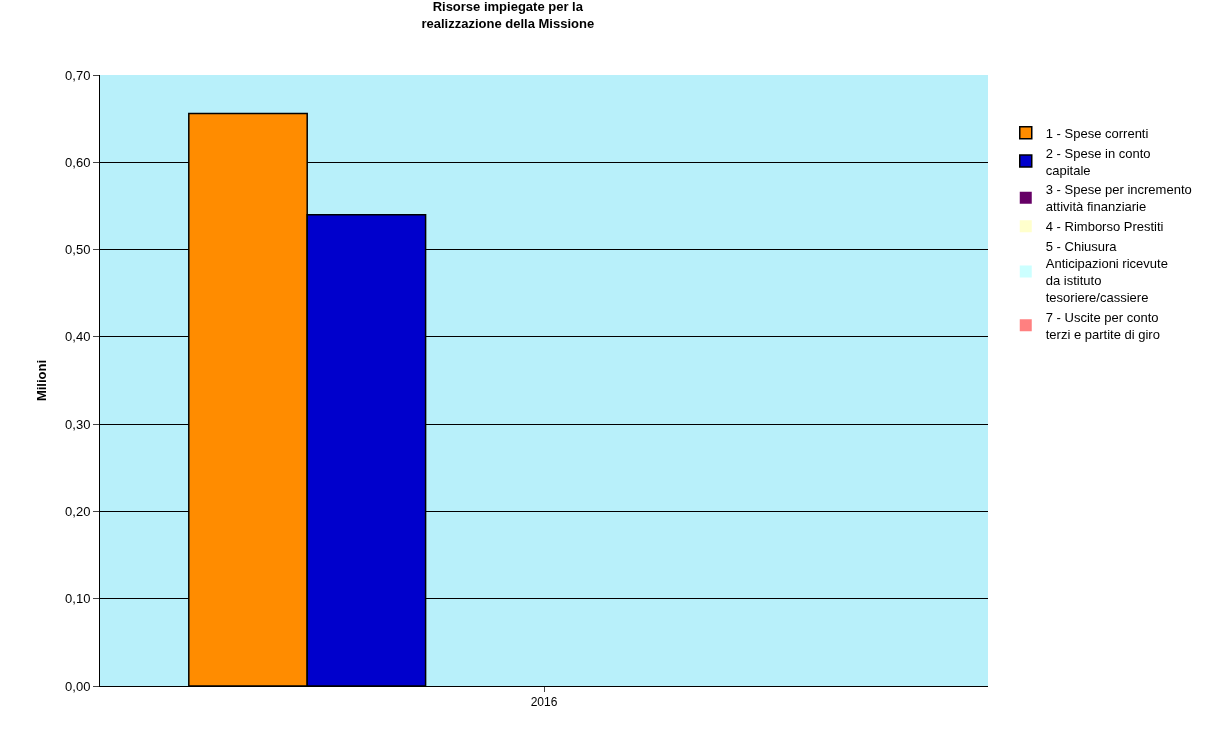 Image resolution: width=1209 pixels, height=731 pixels. What do you see at coordinates (78, 599) in the screenshot?
I see `y-tick-label: 0,10` at bounding box center [78, 599].